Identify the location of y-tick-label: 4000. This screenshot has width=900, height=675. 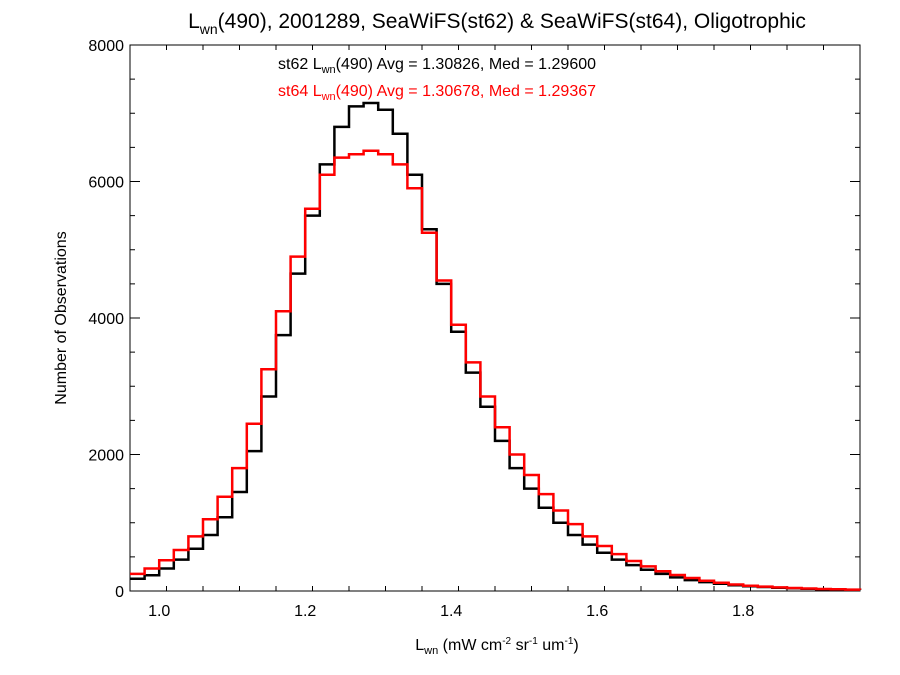
(106, 319).